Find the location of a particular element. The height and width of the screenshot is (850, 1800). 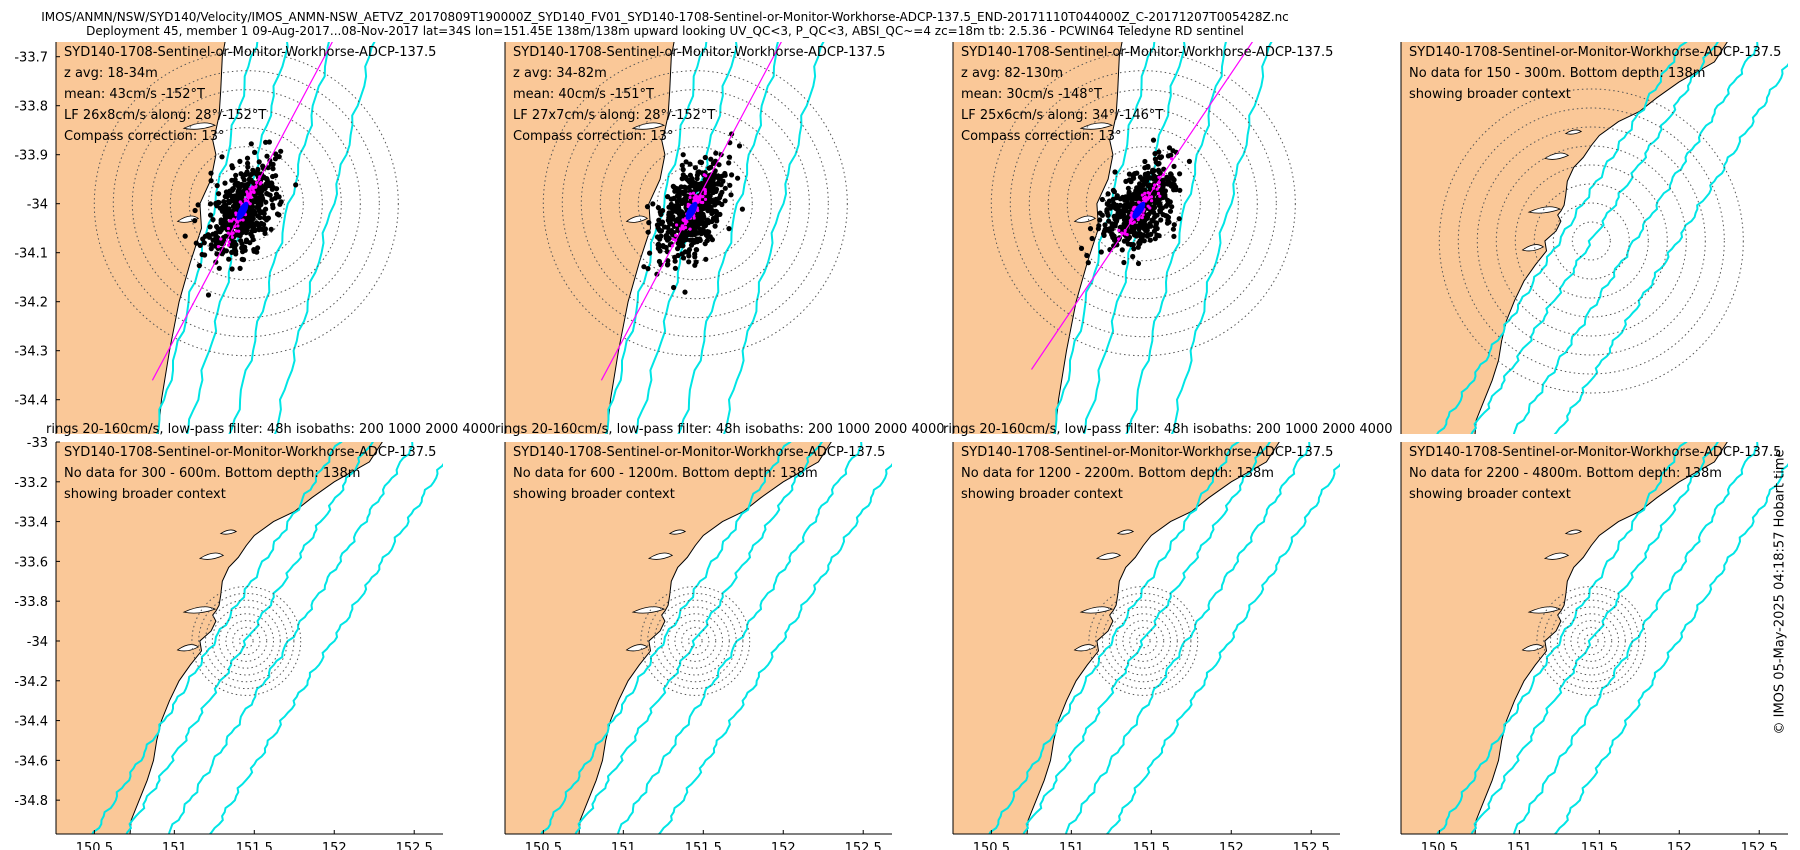

y-tick-label: -33.4 is located at coordinates (31, 523).